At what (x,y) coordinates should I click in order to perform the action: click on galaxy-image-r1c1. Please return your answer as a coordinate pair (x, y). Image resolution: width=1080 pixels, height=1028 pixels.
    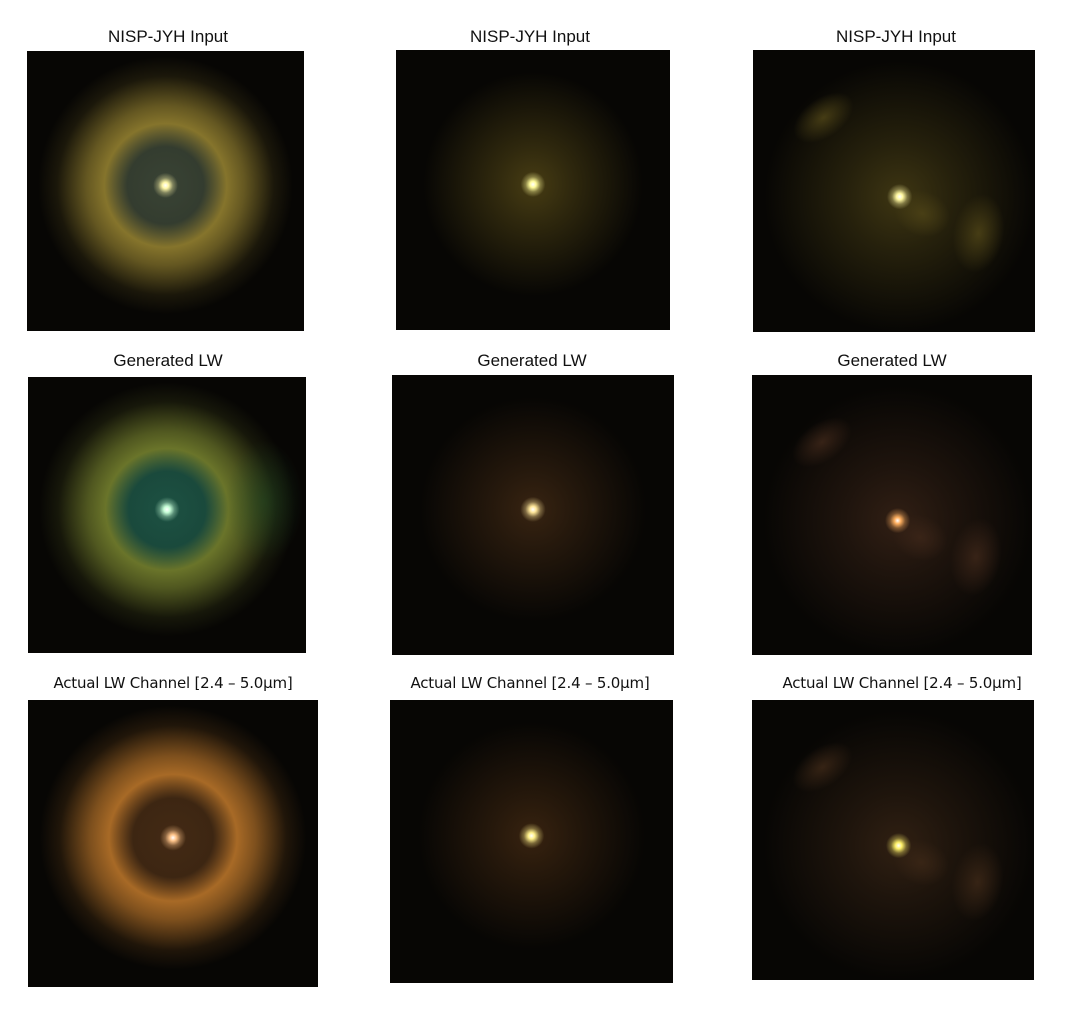
    Looking at the image, I should click on (165, 191).